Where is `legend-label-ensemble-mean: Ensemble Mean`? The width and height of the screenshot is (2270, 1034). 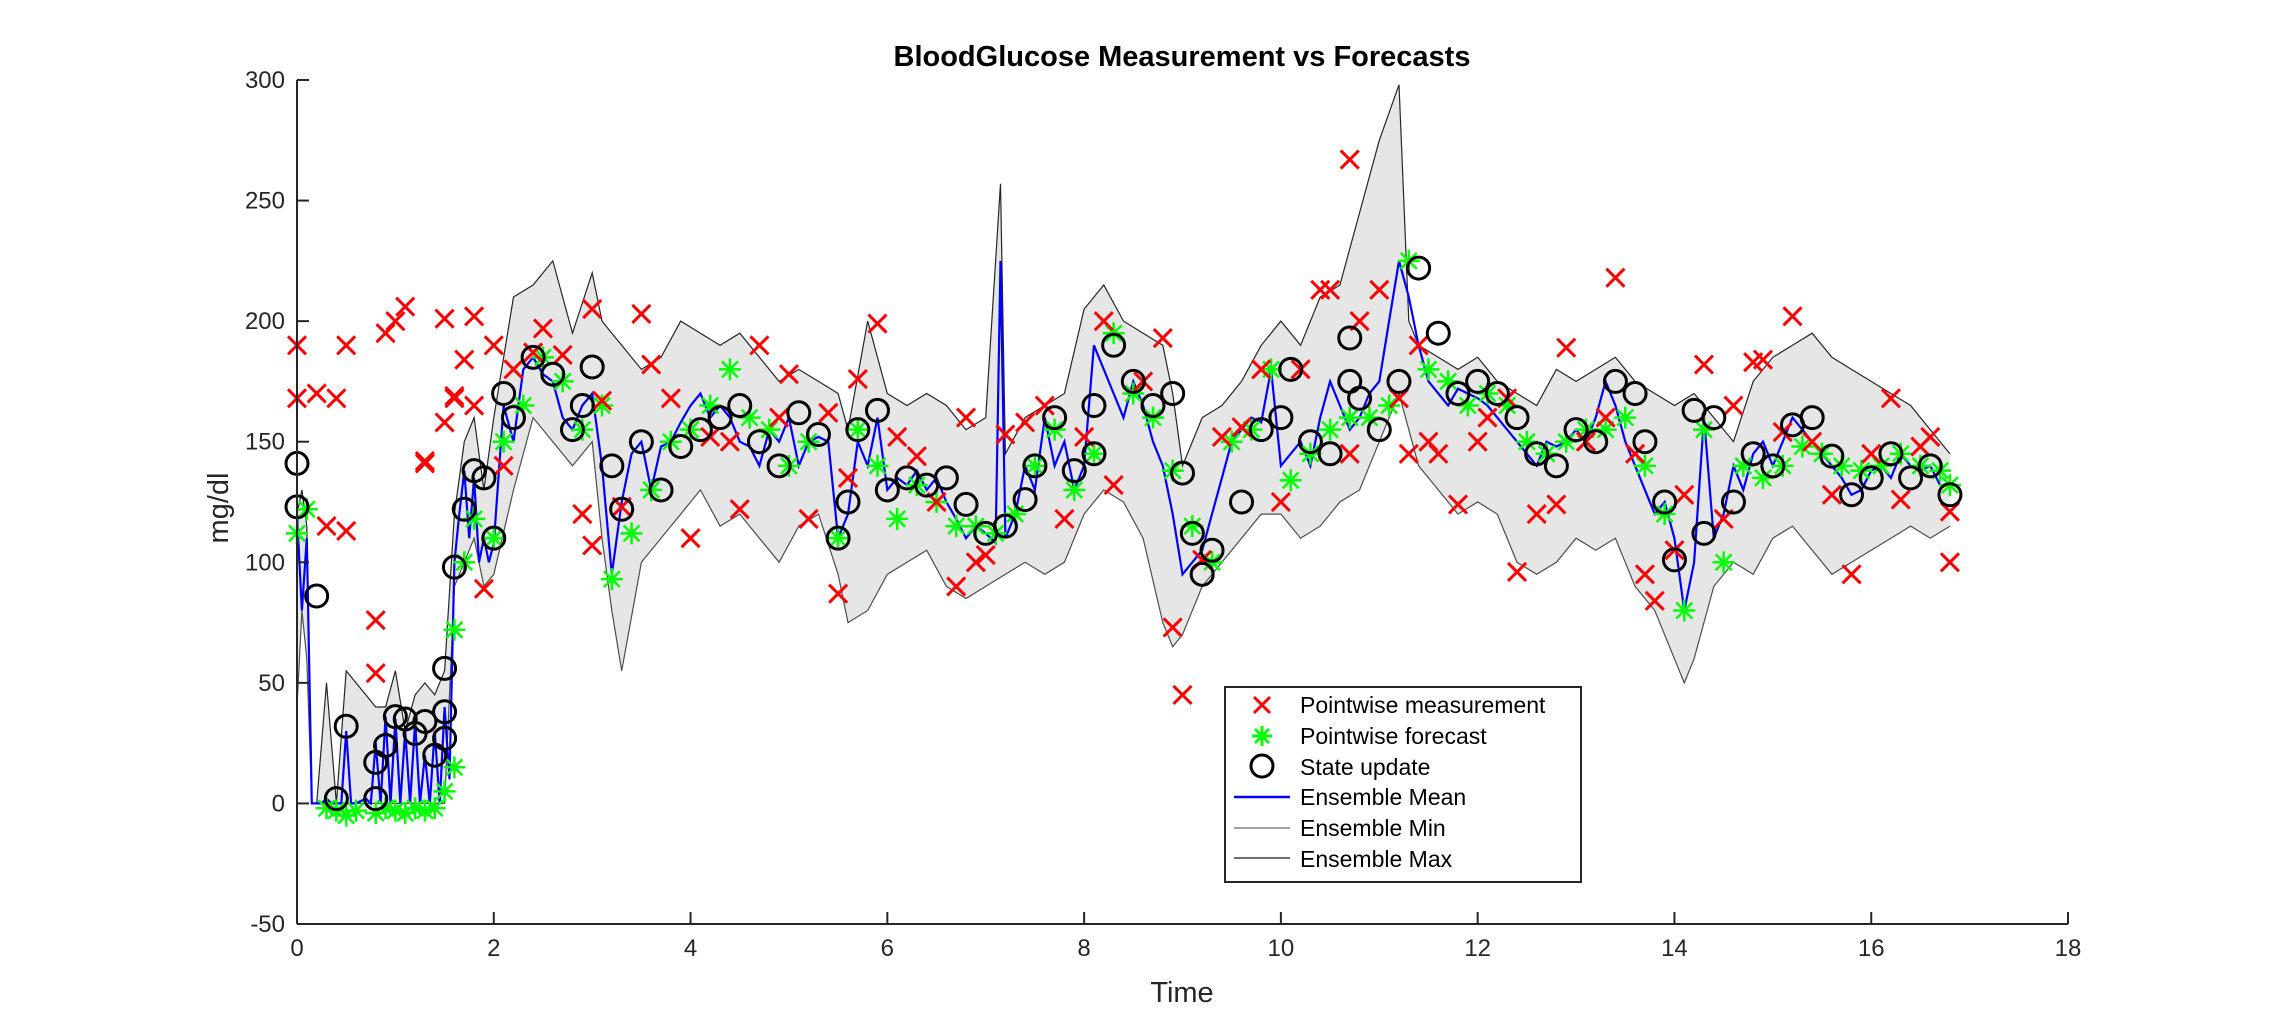 legend-label-ensemble-mean: Ensemble Mean is located at coordinates (1383, 797).